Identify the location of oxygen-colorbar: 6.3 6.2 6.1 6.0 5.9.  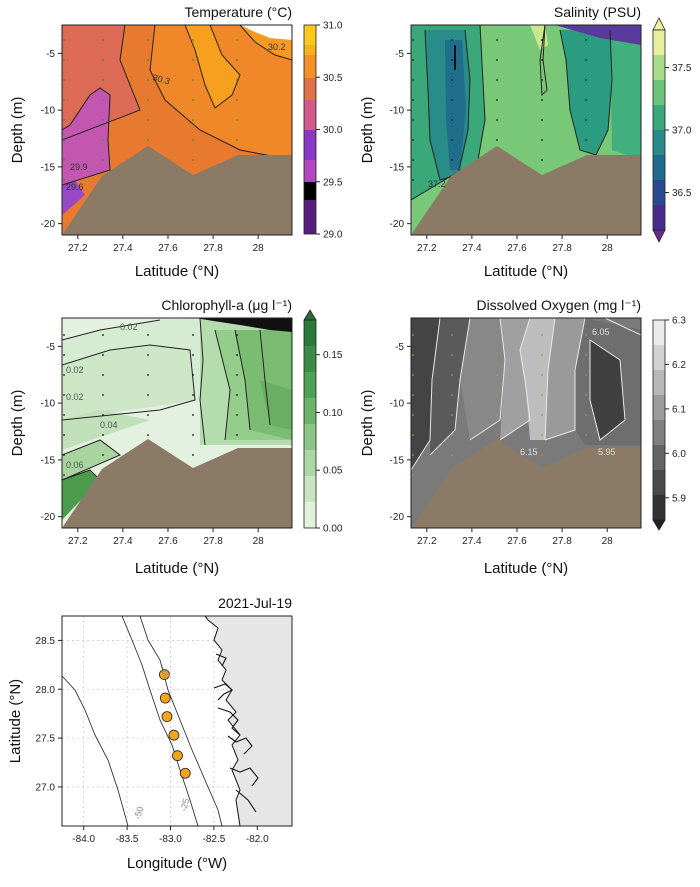
(669, 423).